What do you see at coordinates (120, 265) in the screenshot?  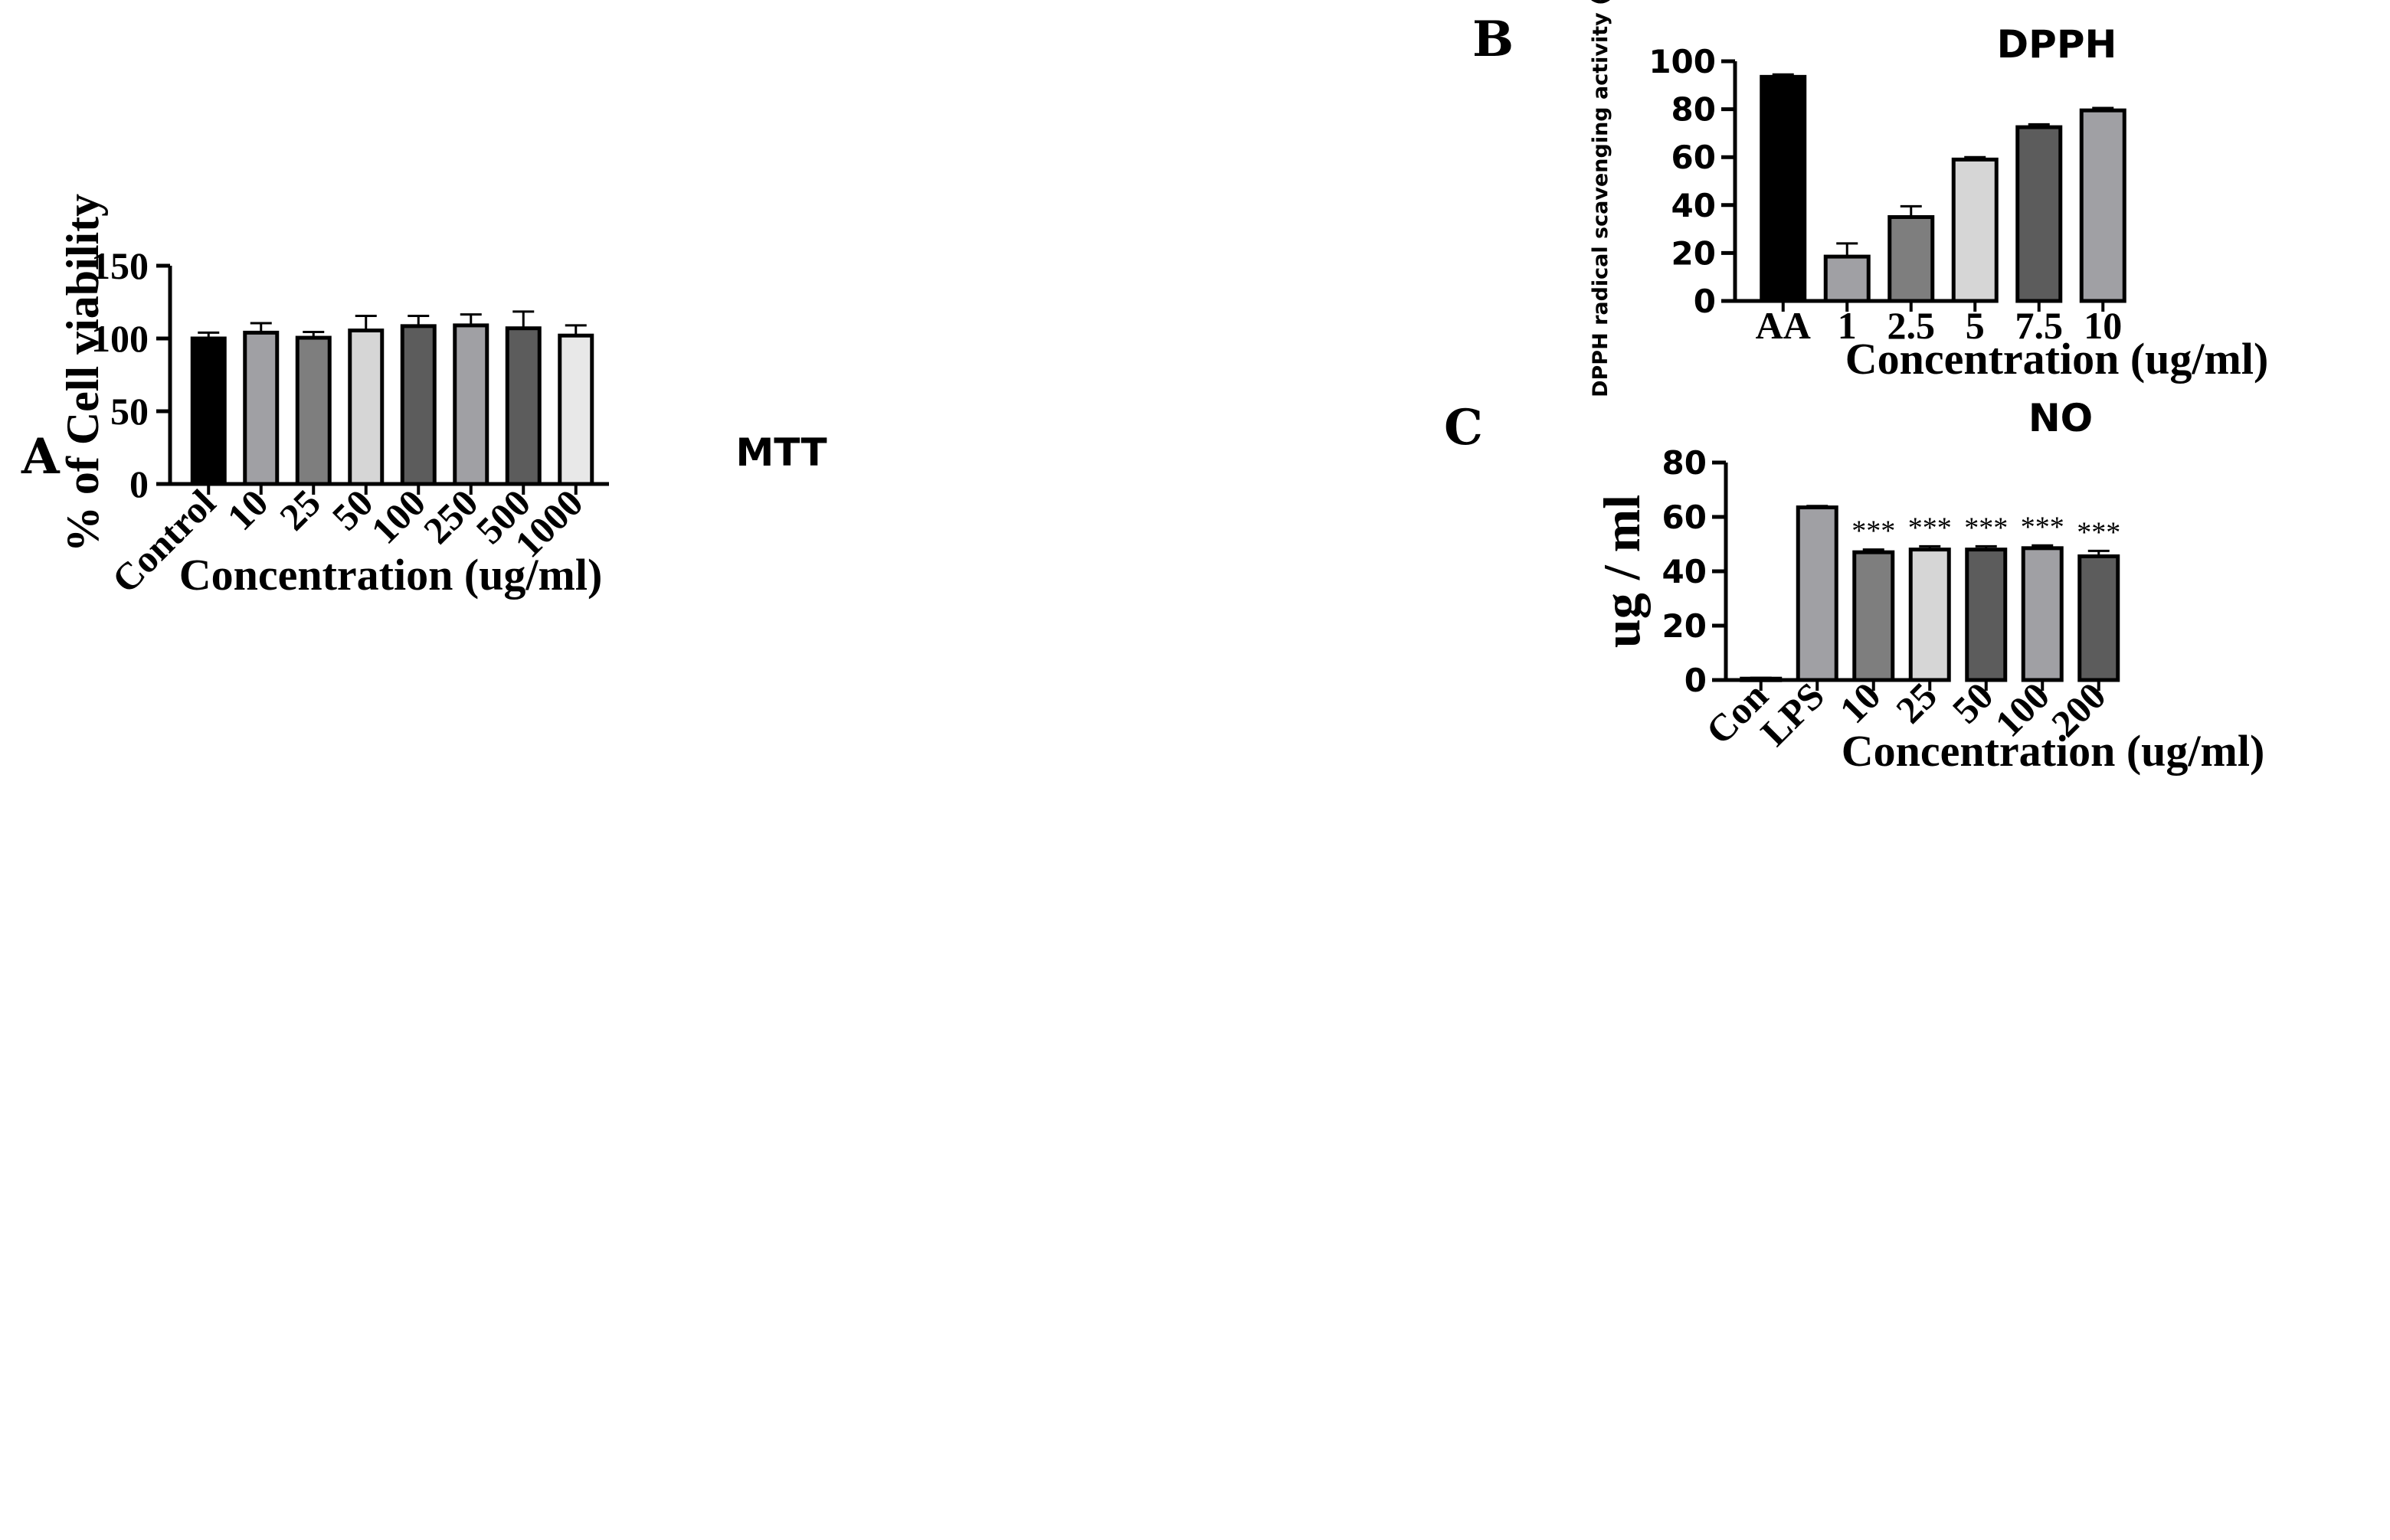 I see `y-tick-label: 150` at bounding box center [120, 265].